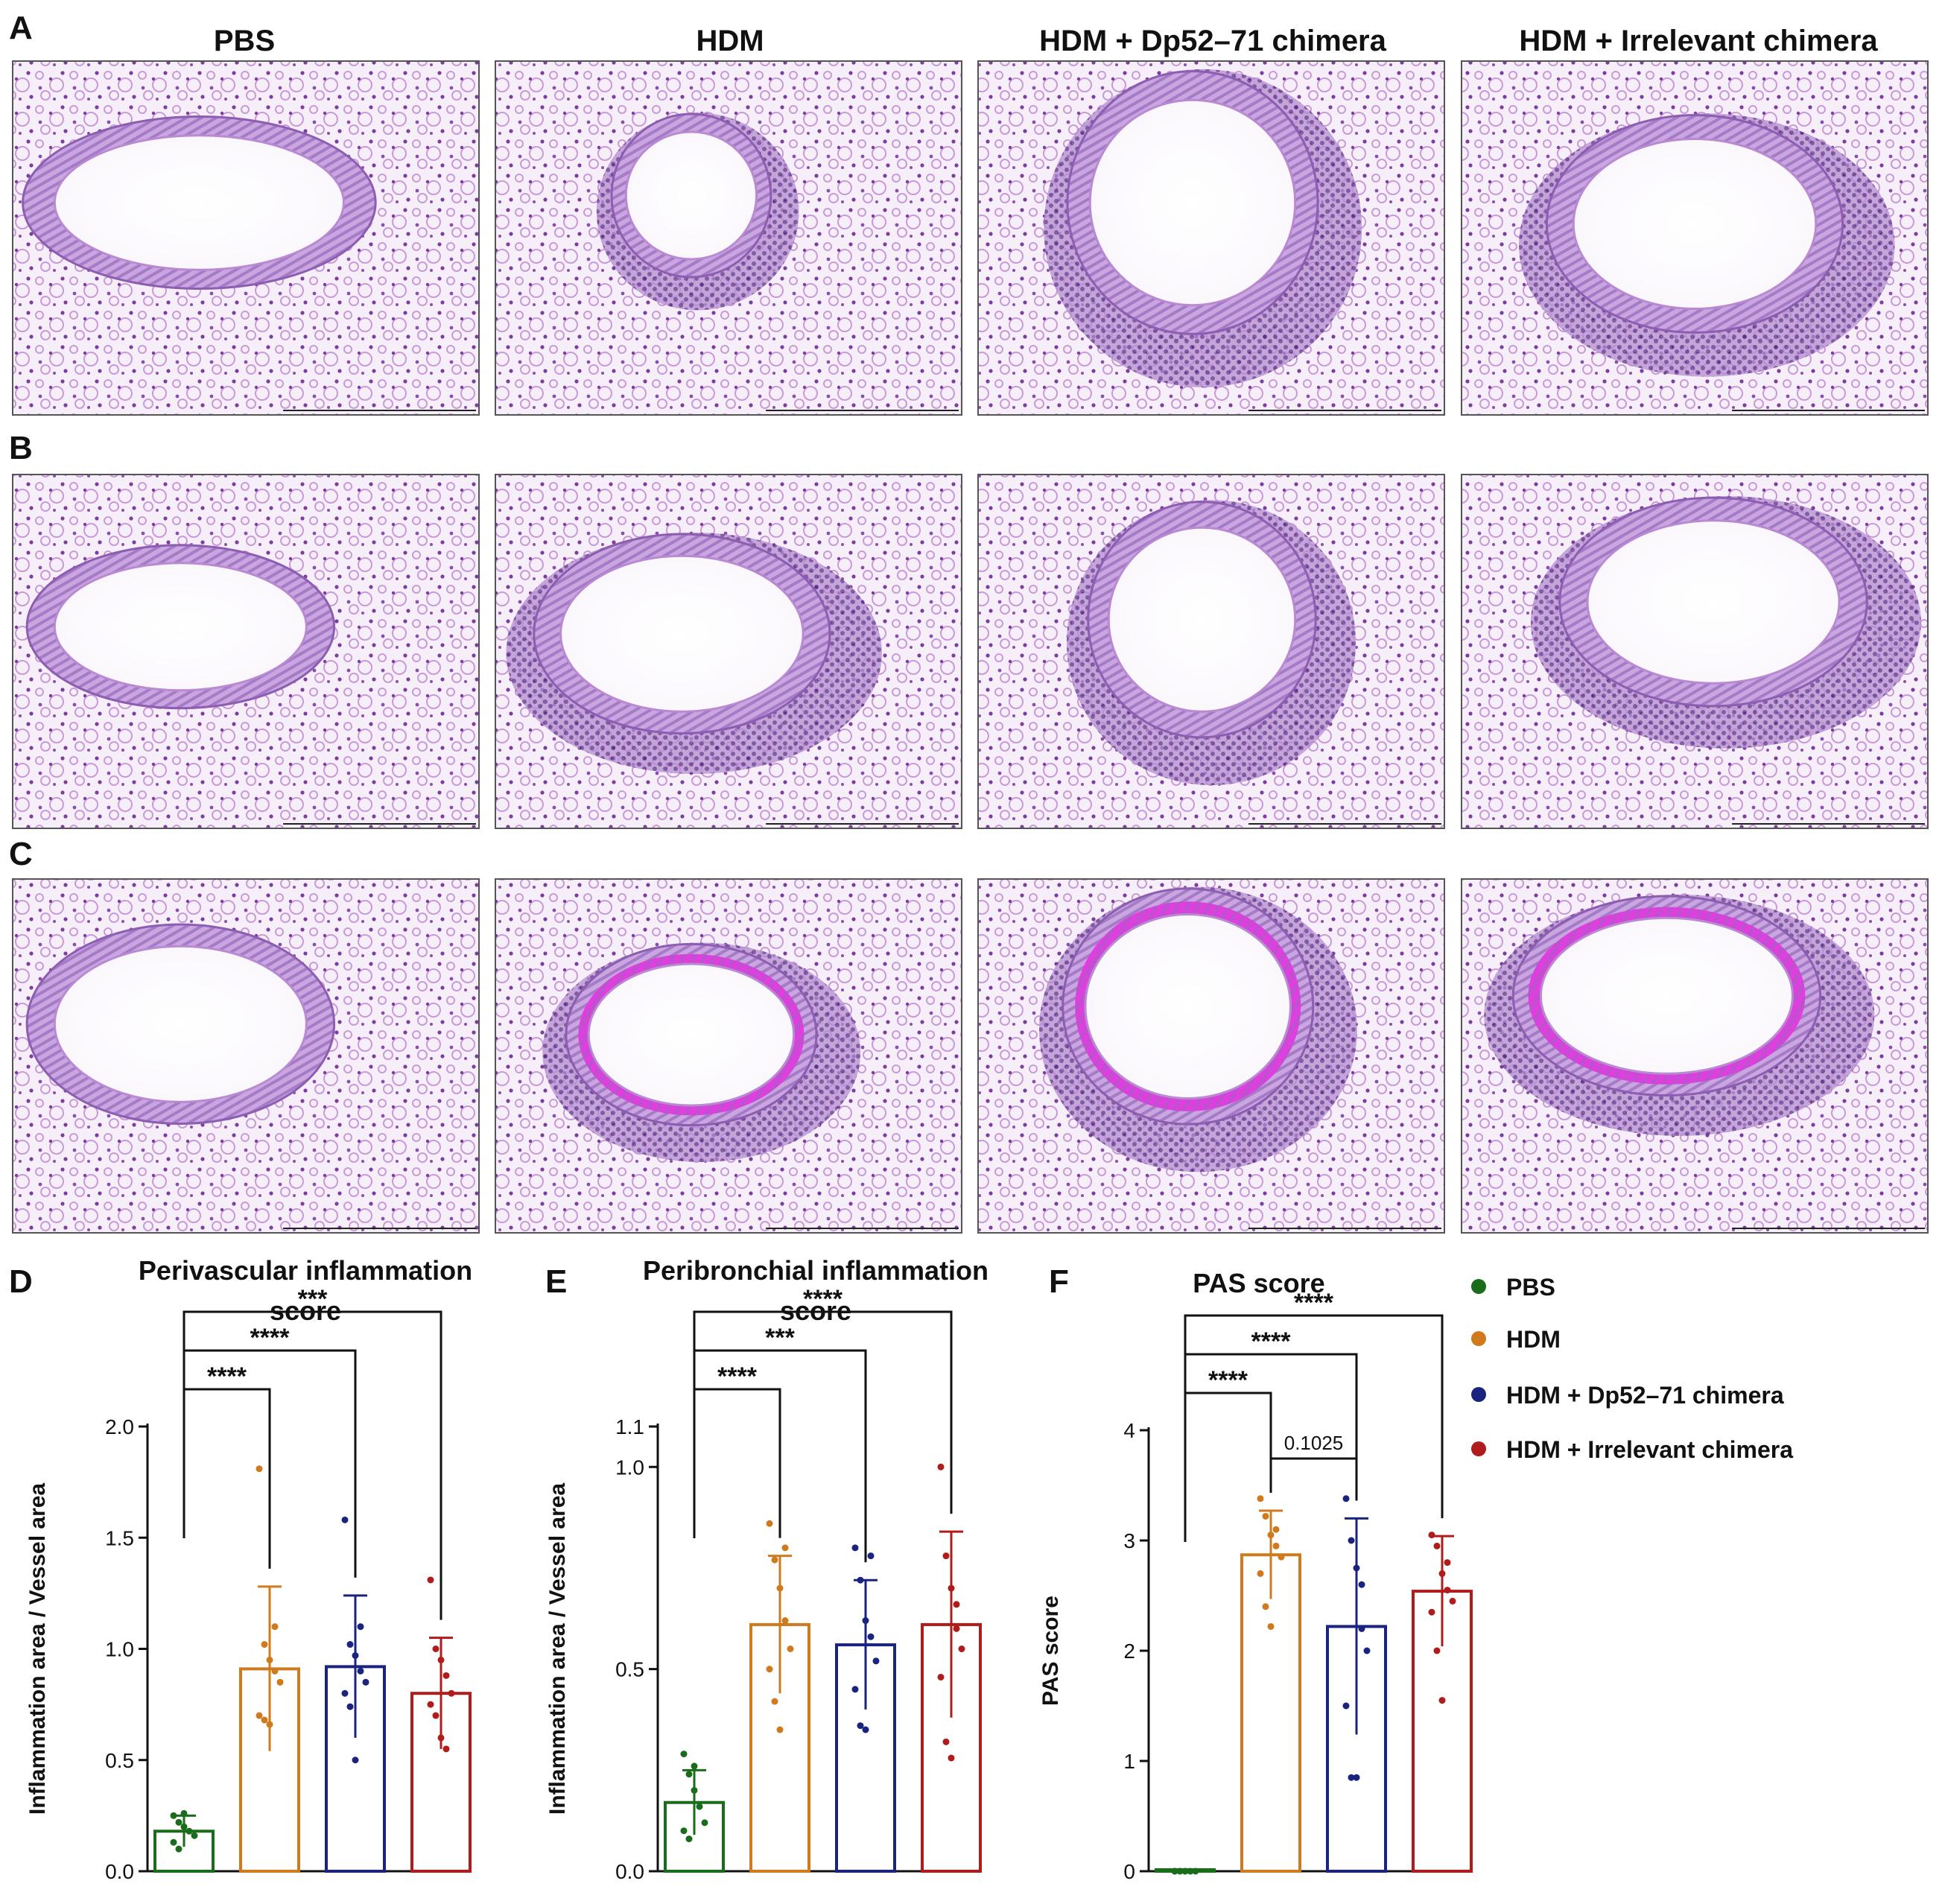  I want to click on y-tick-label: 2.0, so click(119, 1426).